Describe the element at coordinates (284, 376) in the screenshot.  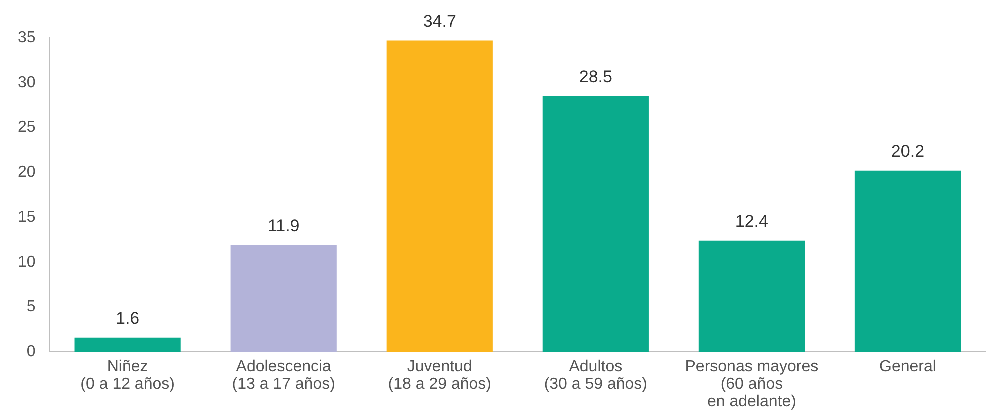
I see `x-tick-label: Adolescencia (13 a 17 años)` at that location.